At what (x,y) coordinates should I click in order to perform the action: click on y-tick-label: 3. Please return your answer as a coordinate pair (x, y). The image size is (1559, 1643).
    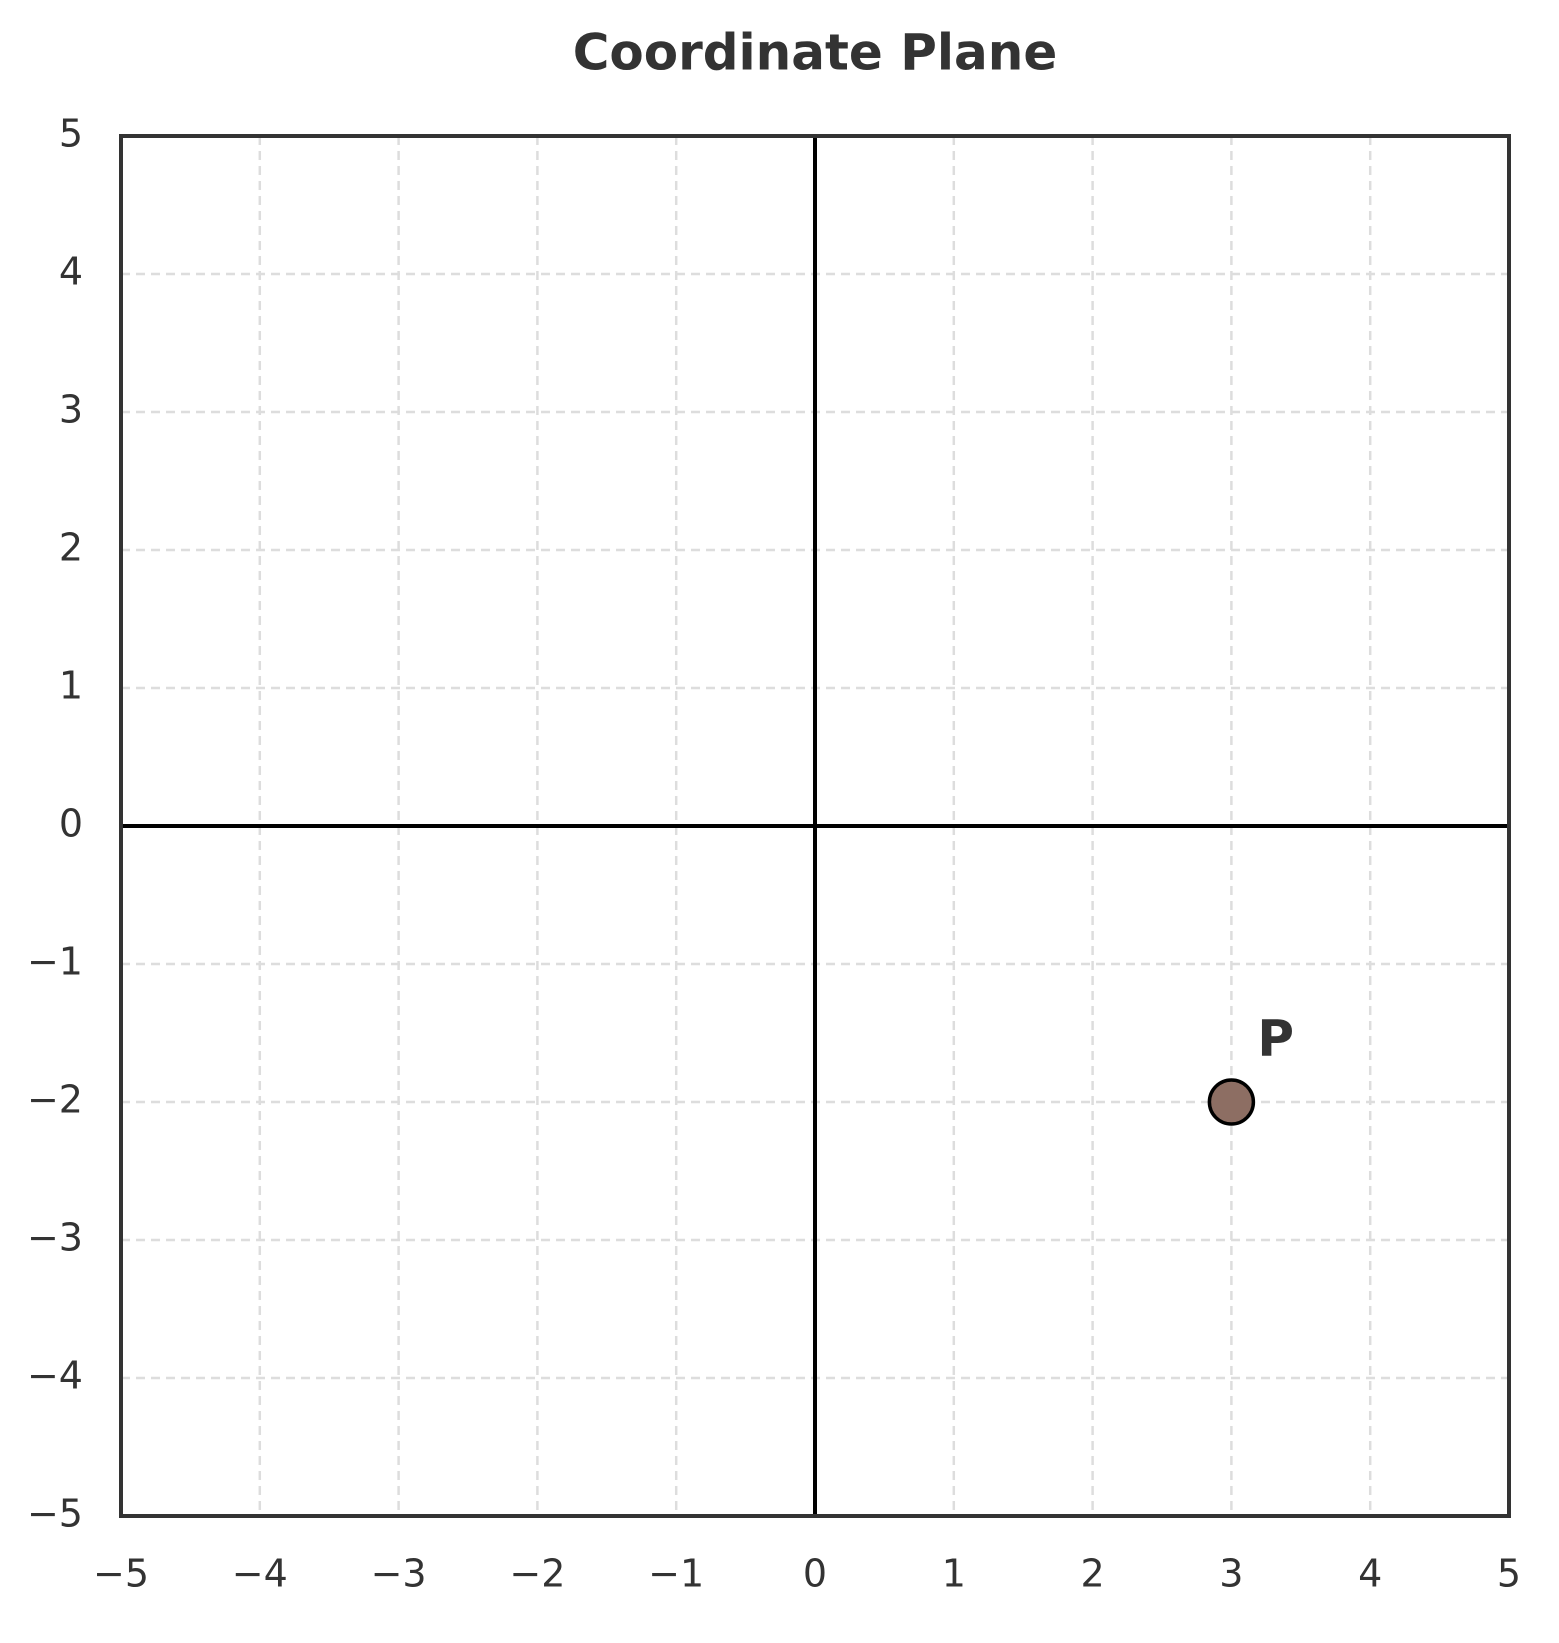
    Looking at the image, I should click on (71, 410).